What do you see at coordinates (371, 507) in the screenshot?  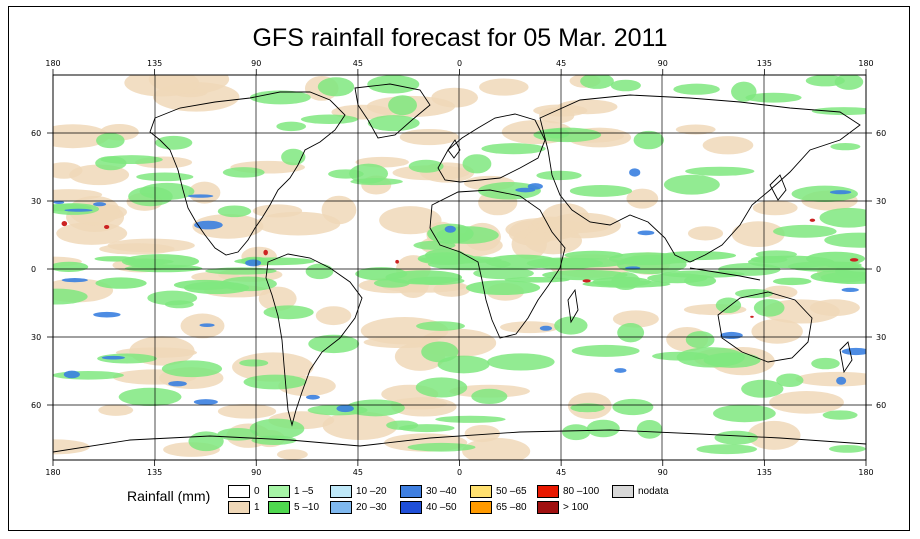 I see `legend-label: 20 –30` at bounding box center [371, 507].